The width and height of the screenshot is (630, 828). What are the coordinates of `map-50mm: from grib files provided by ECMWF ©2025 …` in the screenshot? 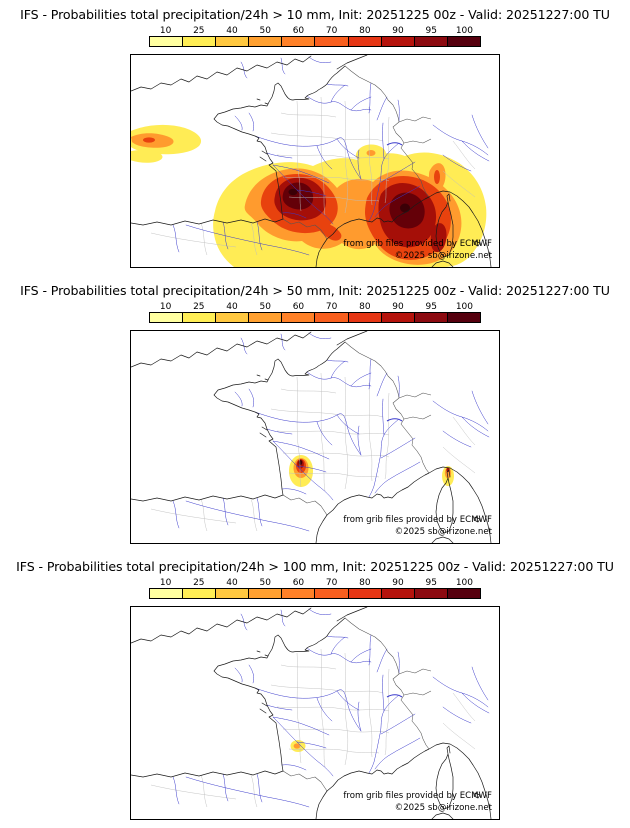 It's located at (312, 437).